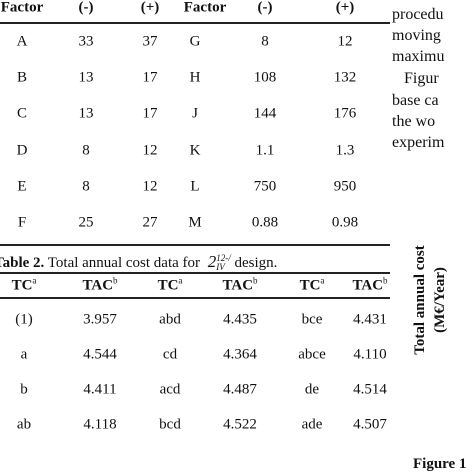  What do you see at coordinates (370, 319) in the screenshot?
I see `table-cell: 4.431` at bounding box center [370, 319].